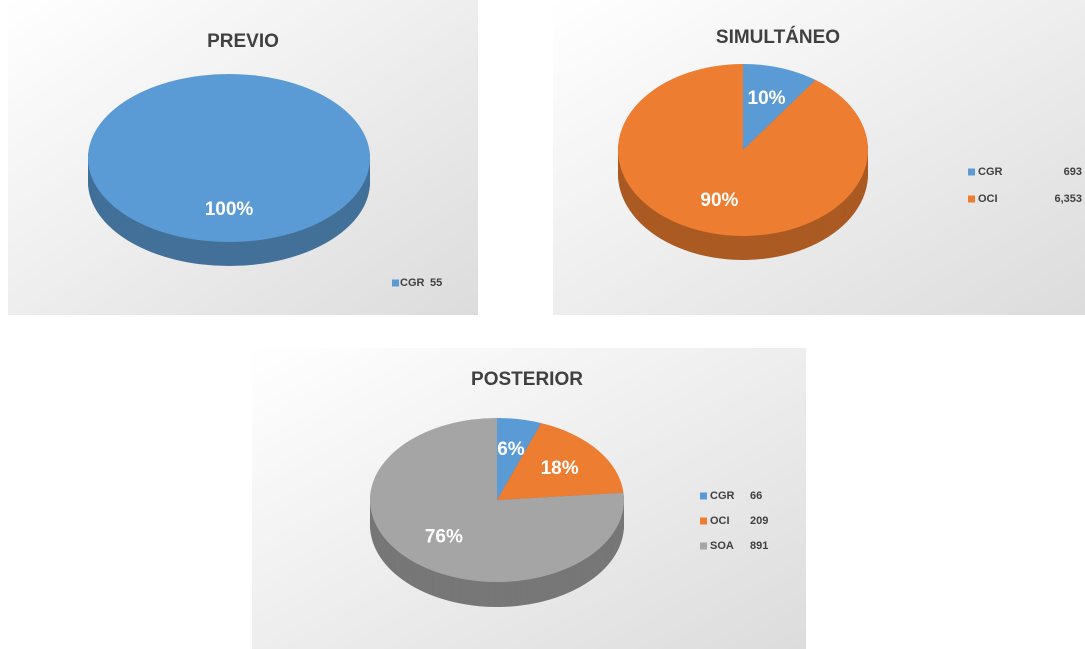 The image size is (1085, 649). Describe the element at coordinates (722, 546) in the screenshot. I see `legend-label: SOA` at that location.